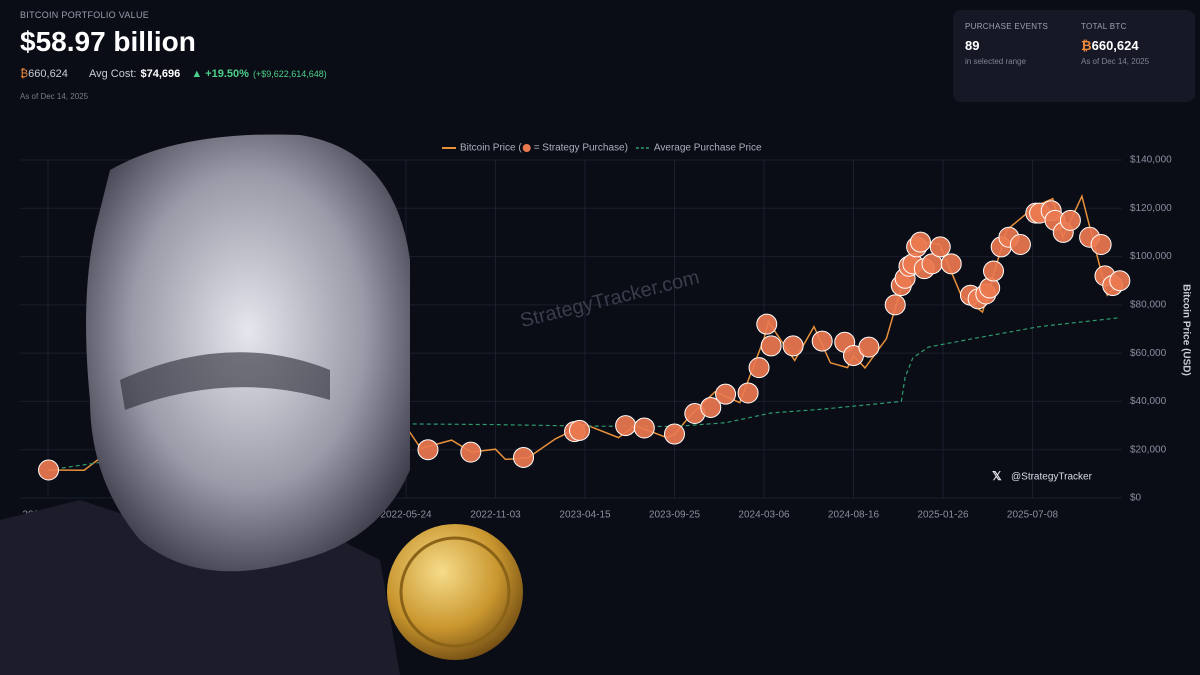 This screenshot has width=1200, height=675. What do you see at coordinates (108, 41) in the screenshot?
I see `portfolio-value: $58.97 billion` at bounding box center [108, 41].